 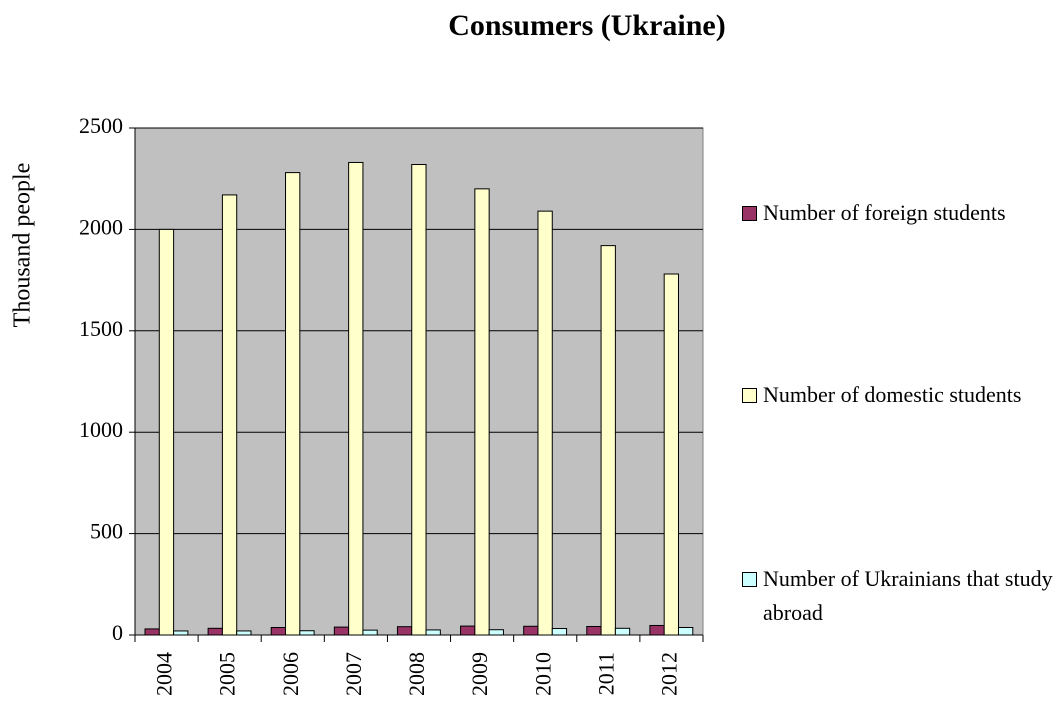 I want to click on legend-item: Number of foreign students, so click(x=897, y=213).